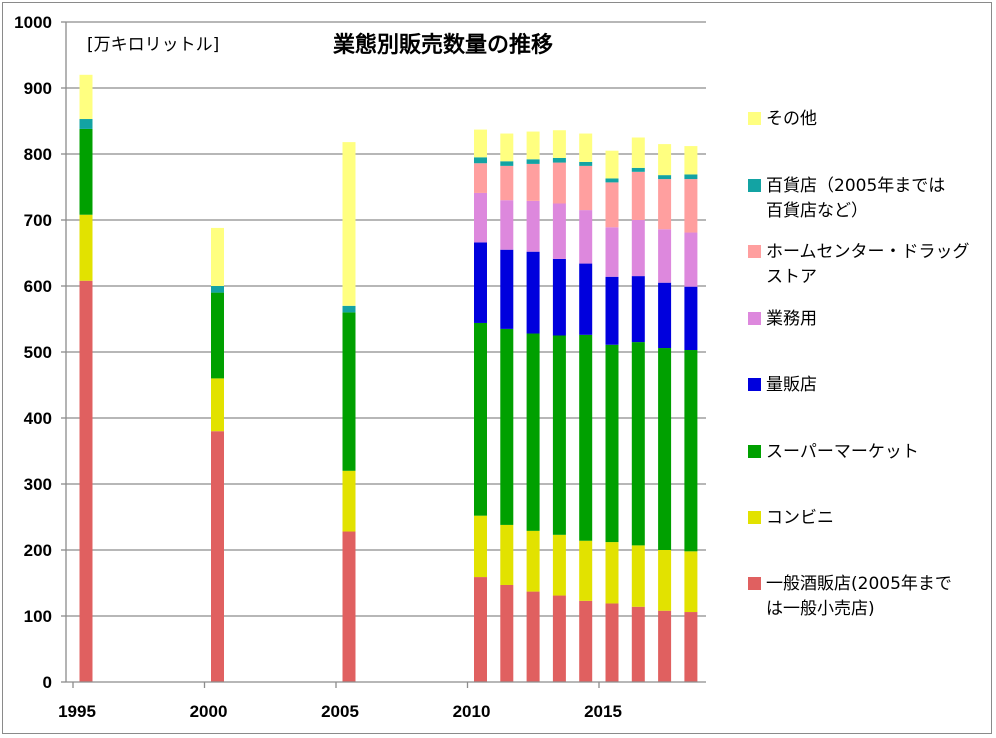 The width and height of the screenshot is (996, 738). What do you see at coordinates (340, 711) in the screenshot?
I see `x-tick-label: 2005` at bounding box center [340, 711].